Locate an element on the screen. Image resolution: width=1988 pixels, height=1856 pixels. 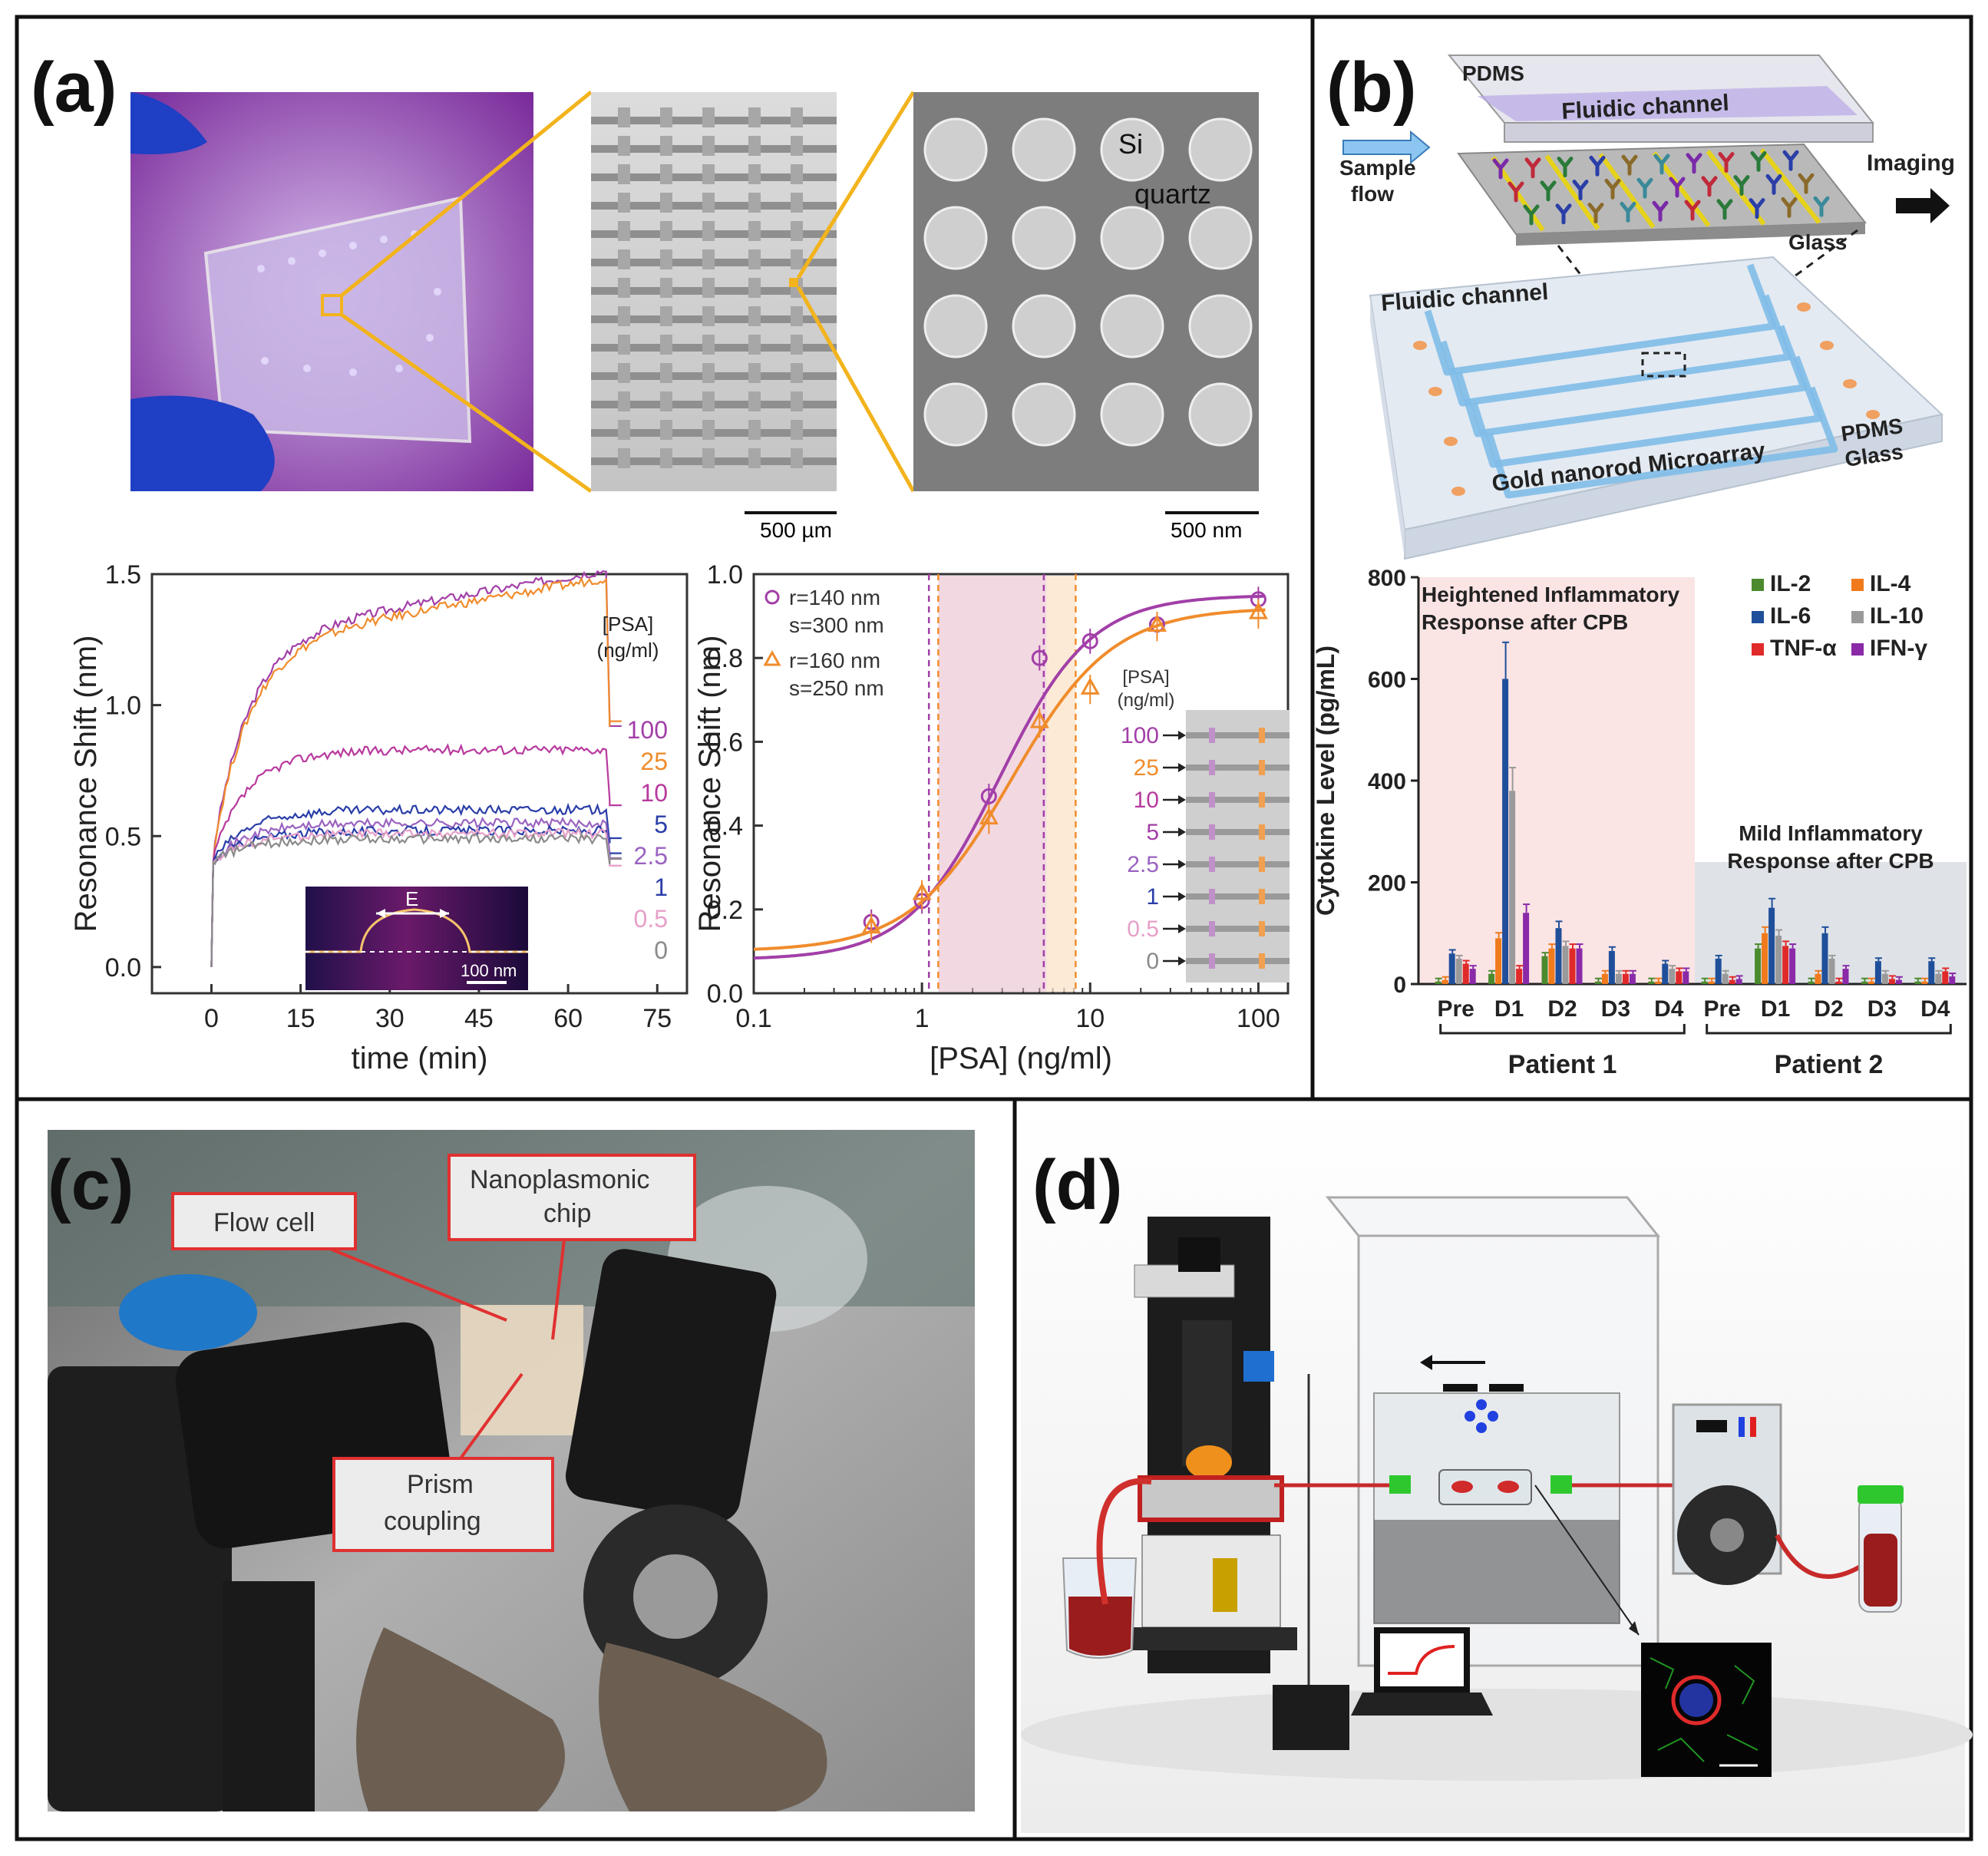
cytokine-x-tick-label: D2 is located at coordinates (1562, 1009).